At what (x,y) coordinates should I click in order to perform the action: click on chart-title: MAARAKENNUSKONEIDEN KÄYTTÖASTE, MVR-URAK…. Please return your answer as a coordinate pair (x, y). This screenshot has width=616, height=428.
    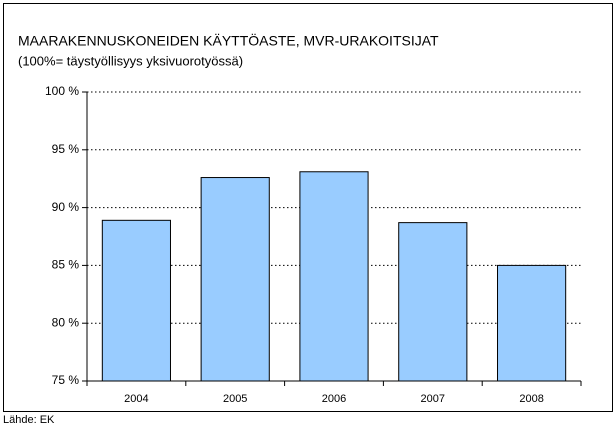
    Looking at the image, I should click on (228, 40).